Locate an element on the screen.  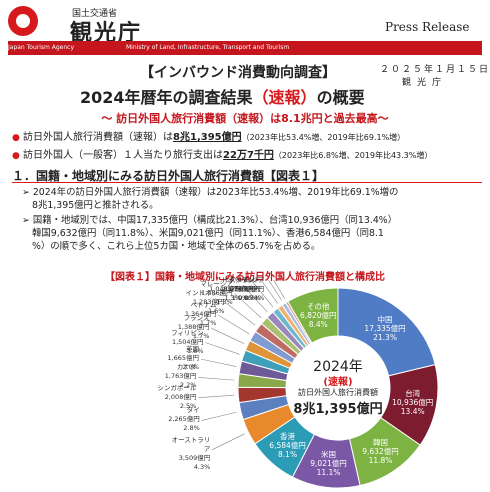
slice-label-name: 韓国 is located at coordinates (380, 442).